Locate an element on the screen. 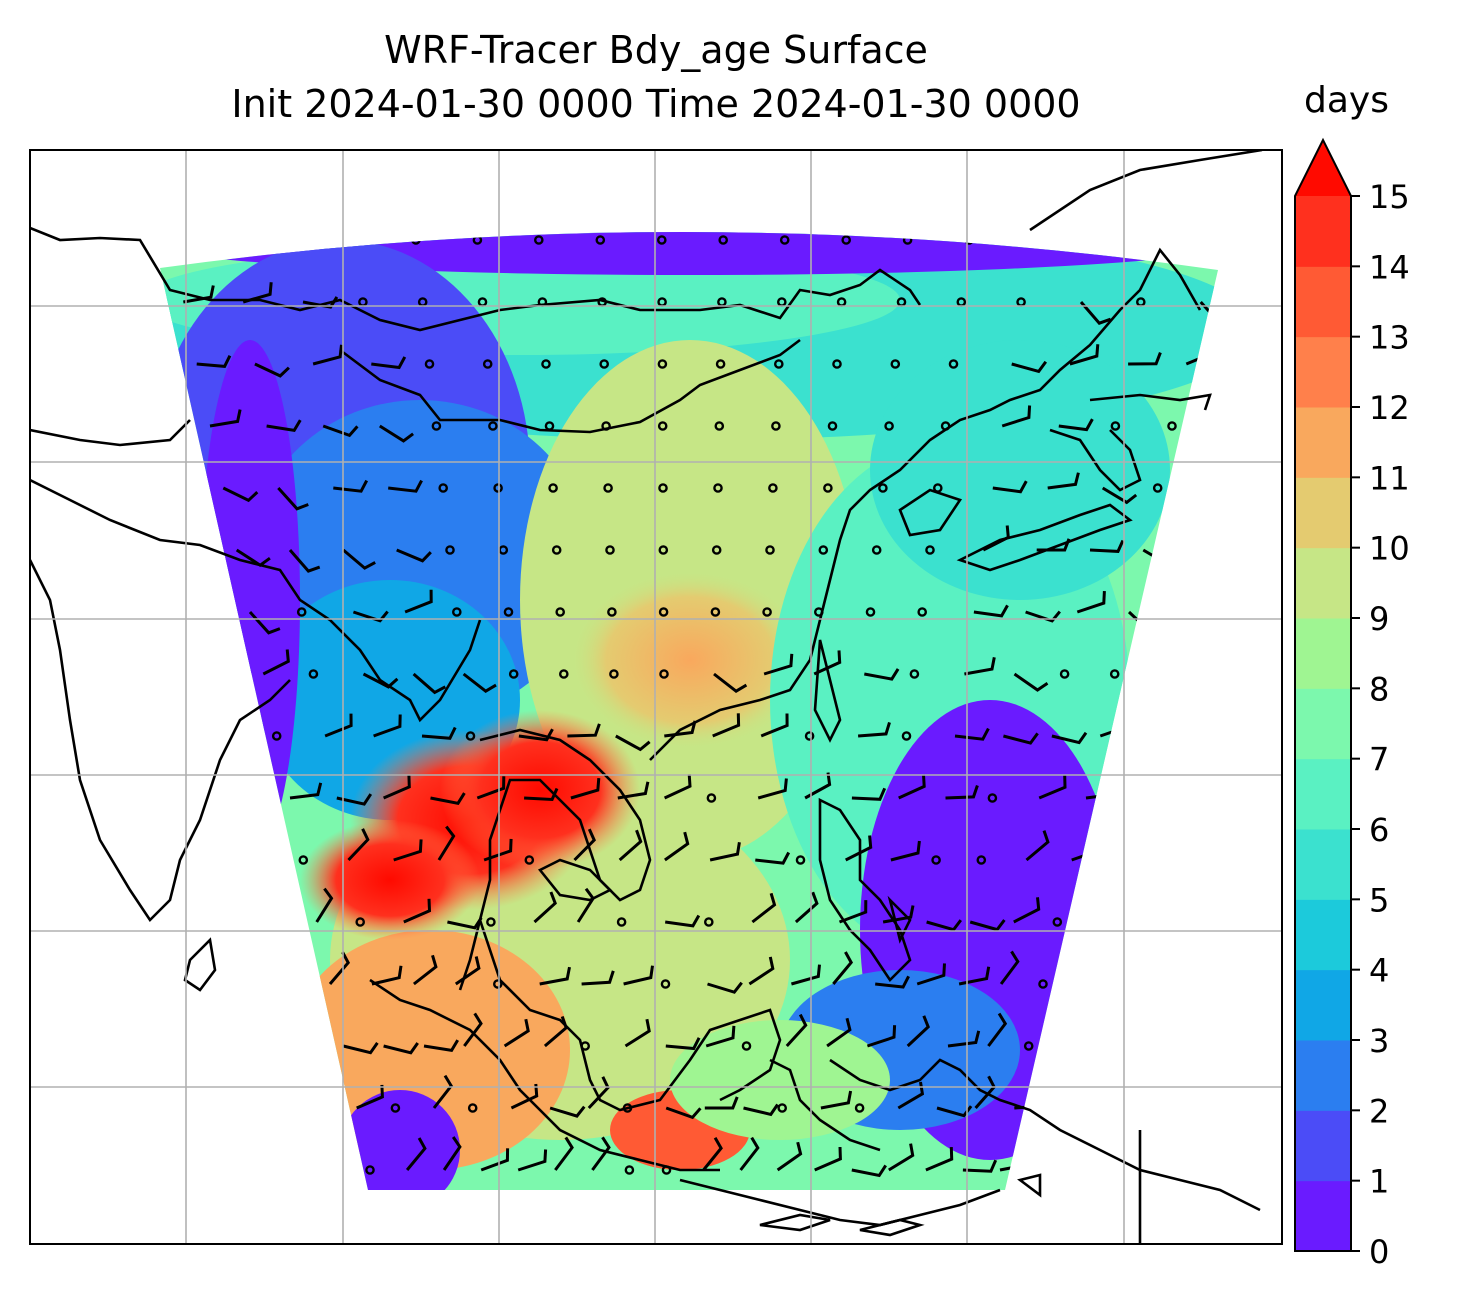 This screenshot has width=1462, height=1306. colorbar-tick-label: 10 is located at coordinates (1389, 549).